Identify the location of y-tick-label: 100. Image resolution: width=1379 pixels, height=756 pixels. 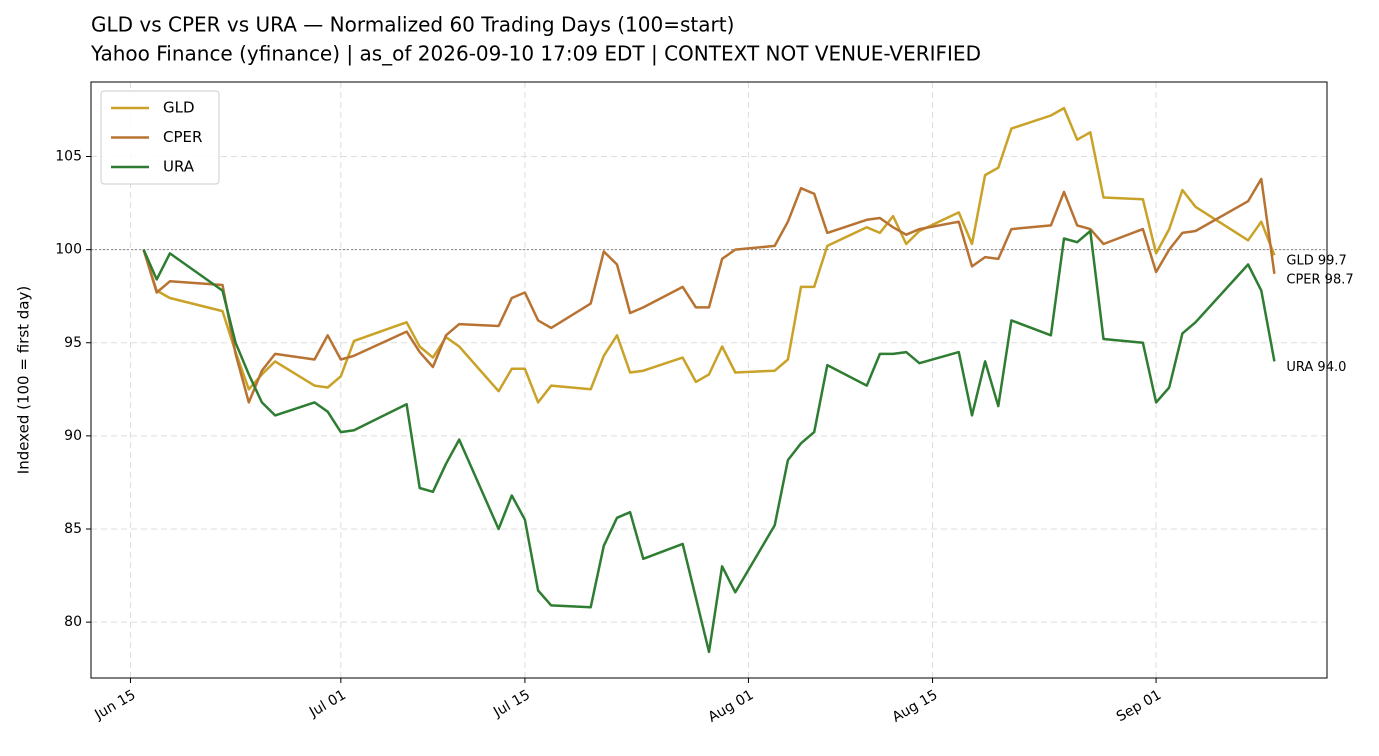
(68, 250).